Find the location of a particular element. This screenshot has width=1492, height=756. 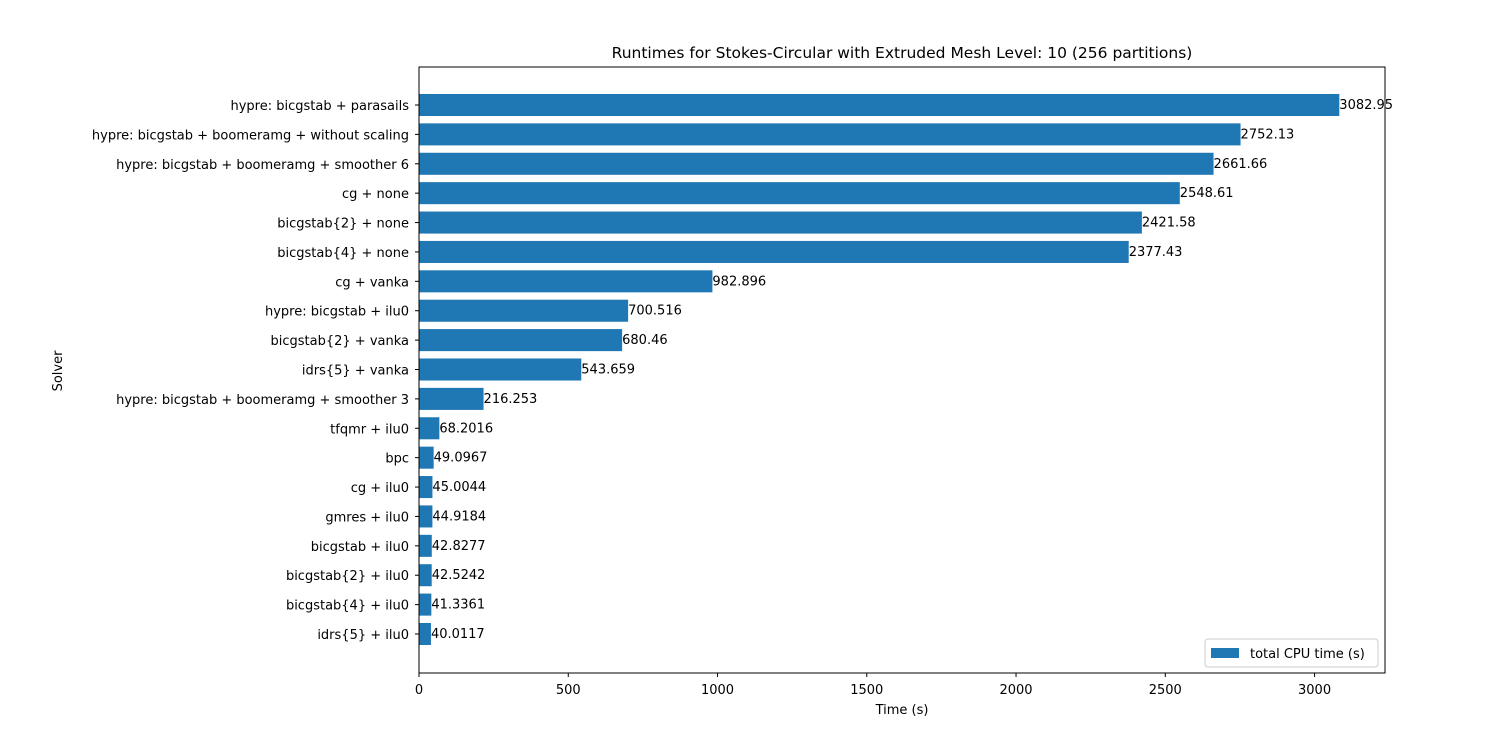

data-label: 2421.58 is located at coordinates (1169, 223).